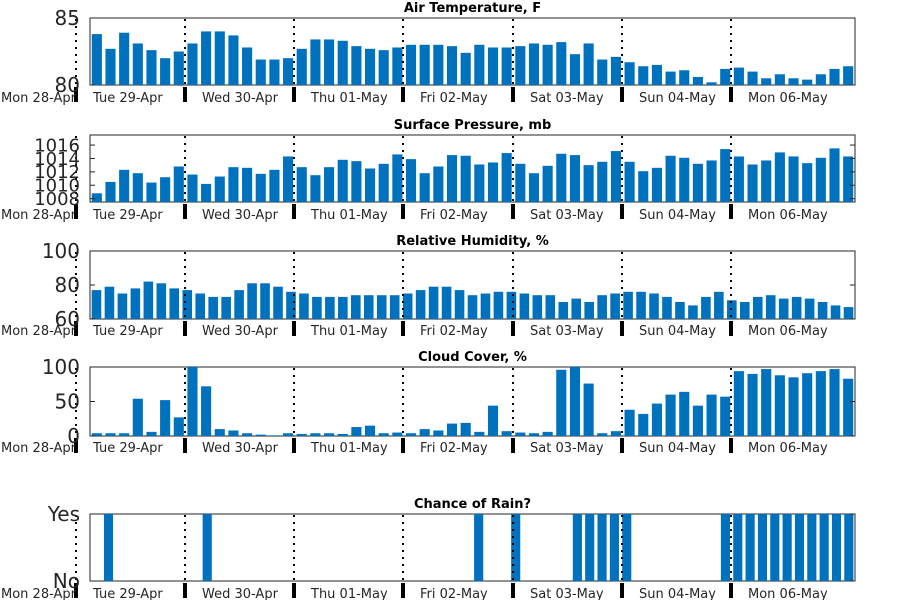 This screenshot has width=900, height=600. What do you see at coordinates (57, 186) in the screenshot?
I see `y-tick-label: 1010` at bounding box center [57, 186].